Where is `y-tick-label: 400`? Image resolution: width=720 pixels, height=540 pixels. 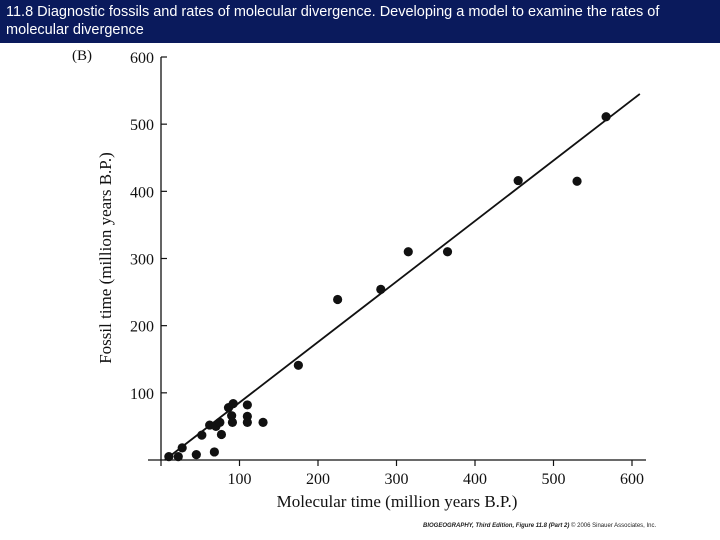 y-tick-label: 400 is located at coordinates (142, 192).